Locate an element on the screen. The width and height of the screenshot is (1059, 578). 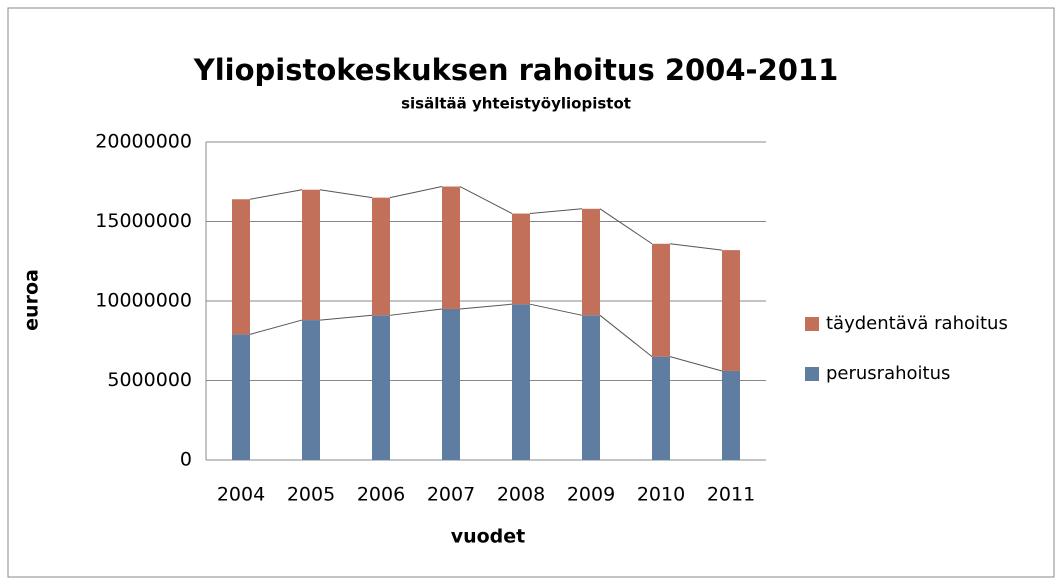
x-tick-label: 2008 is located at coordinates (521, 495).